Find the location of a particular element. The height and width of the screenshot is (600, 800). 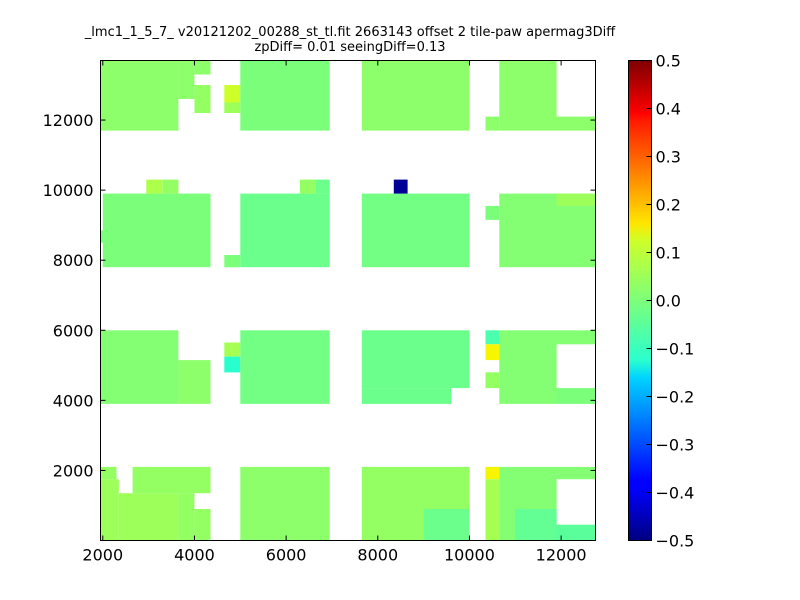

colorbar-ticks: 0.5 0.4 0.3 0.2 0.1 0.0 −0.1 −0.2 −0.3 −0.4 −0.5 is located at coordinates (670, 301).